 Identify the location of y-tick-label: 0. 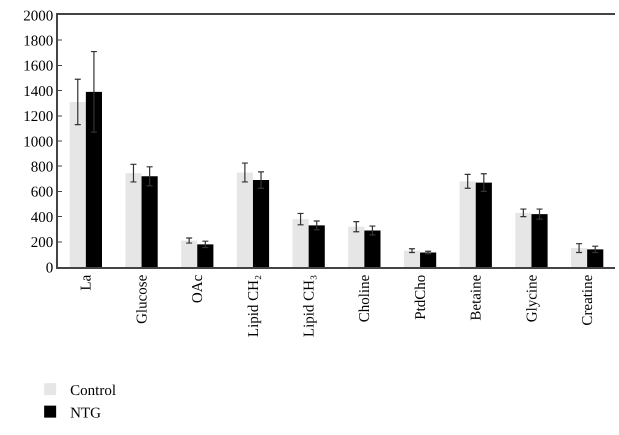
(50, 268).